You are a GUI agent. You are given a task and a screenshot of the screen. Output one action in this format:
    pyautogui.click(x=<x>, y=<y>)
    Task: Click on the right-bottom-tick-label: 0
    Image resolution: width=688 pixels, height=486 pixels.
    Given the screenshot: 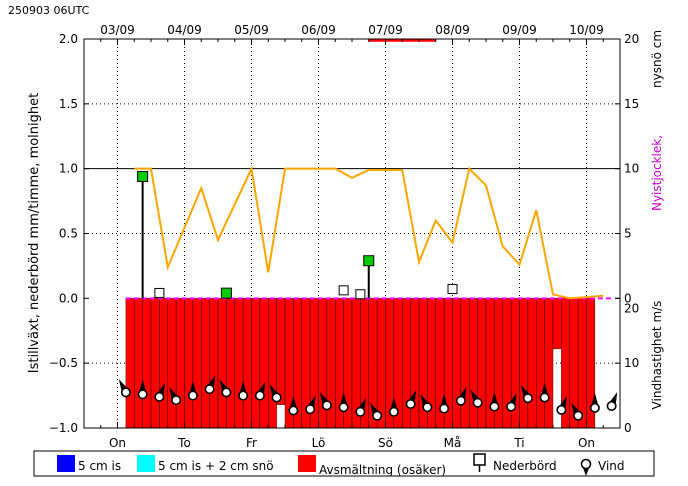 What is the action you would take?
    pyautogui.click(x=628, y=428)
    